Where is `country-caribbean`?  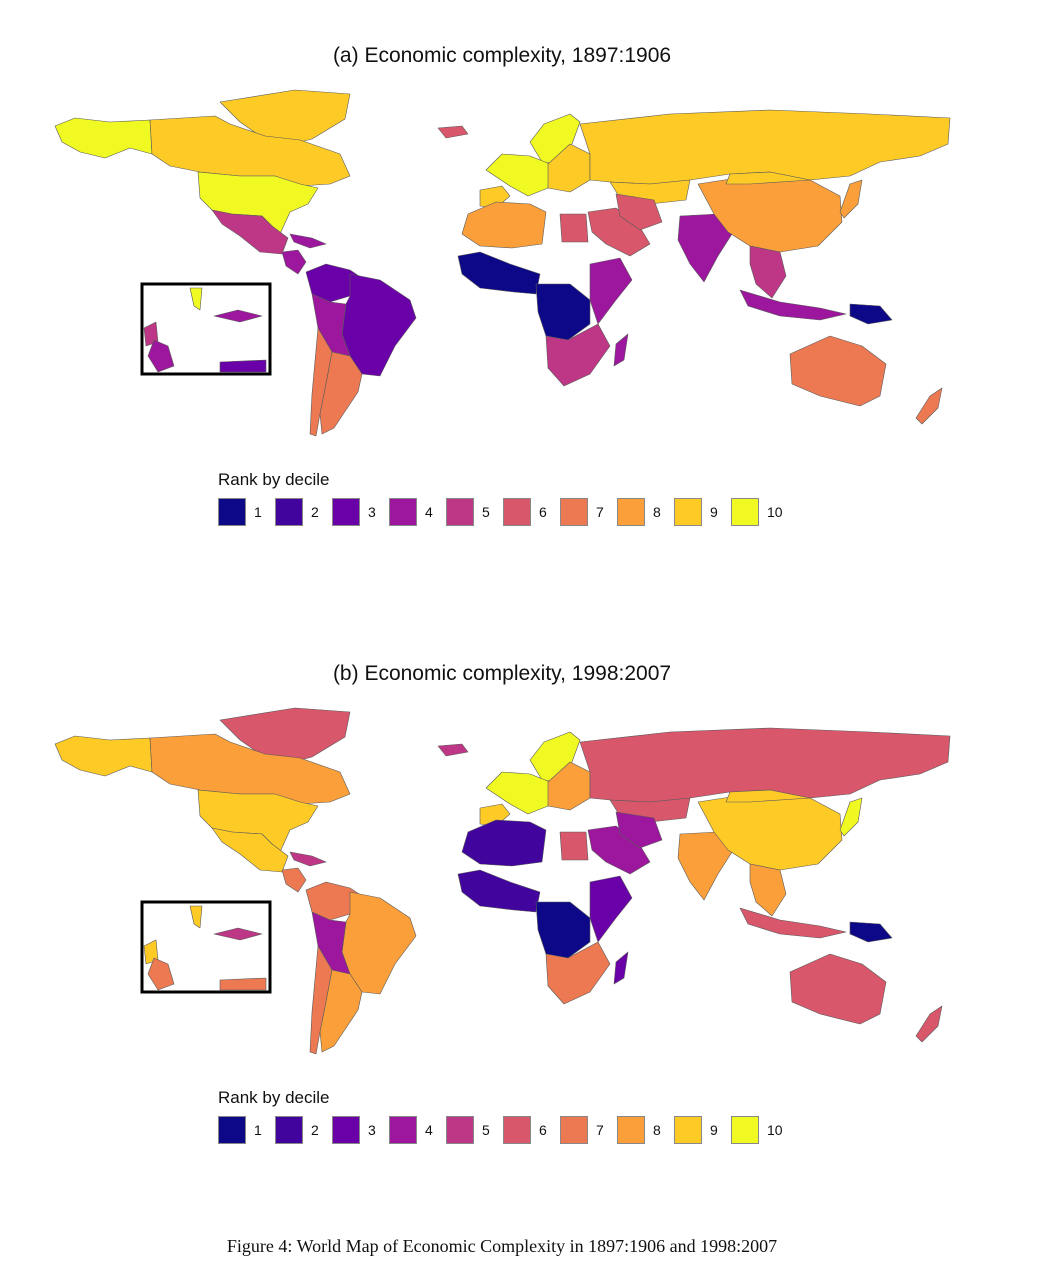
country-caribbean is located at coordinates (308, 859).